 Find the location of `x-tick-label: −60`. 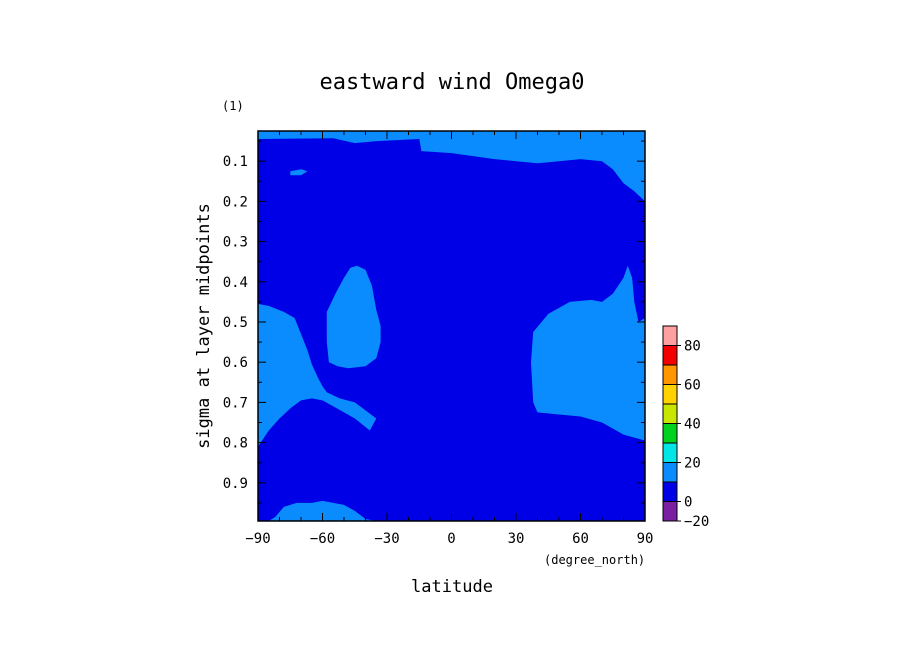

x-tick-label: −60 is located at coordinates (322, 539).